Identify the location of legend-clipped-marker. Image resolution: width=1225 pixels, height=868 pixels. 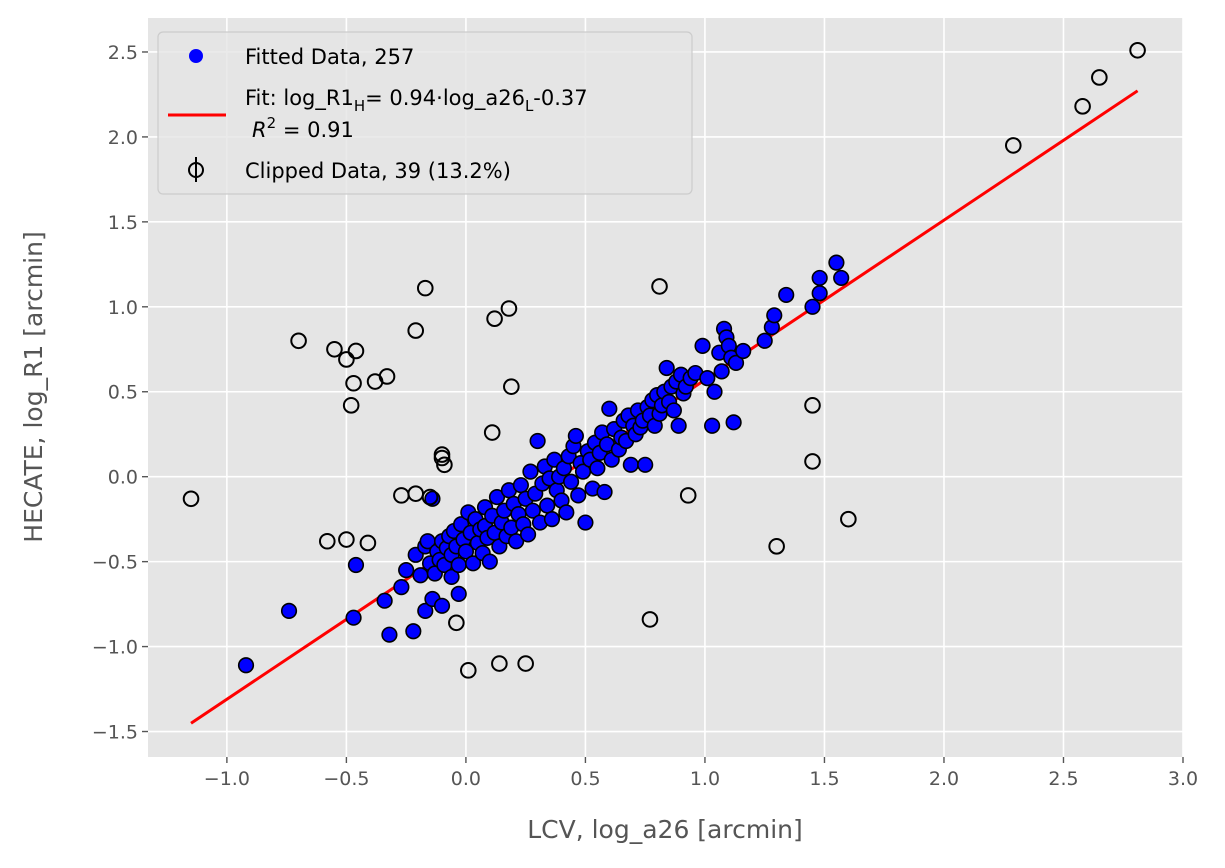
(196, 170).